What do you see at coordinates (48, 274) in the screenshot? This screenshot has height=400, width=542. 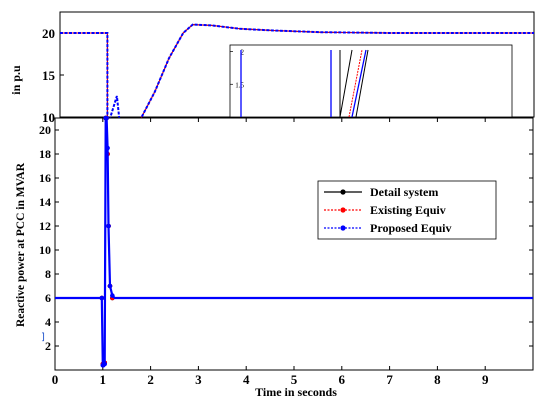 I see `y-tick-label: 8` at bounding box center [48, 274].